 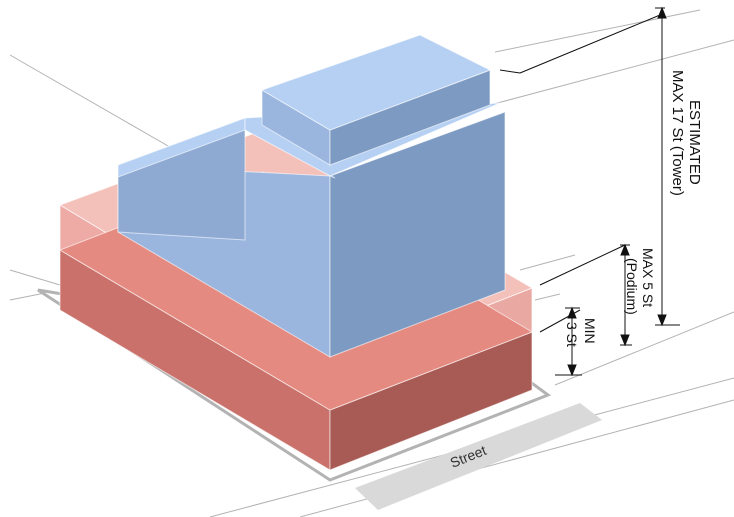 What do you see at coordinates (648, 277) in the screenshot?
I see `podium-label-line1: MAX 5 St` at bounding box center [648, 277].